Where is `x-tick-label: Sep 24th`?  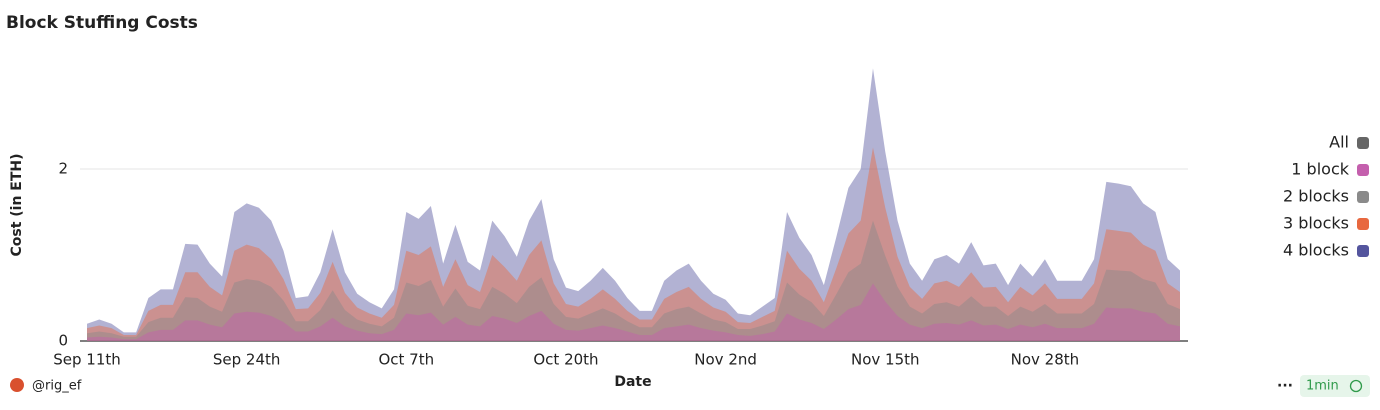 x-tick-label: Sep 24th is located at coordinates (247, 360).